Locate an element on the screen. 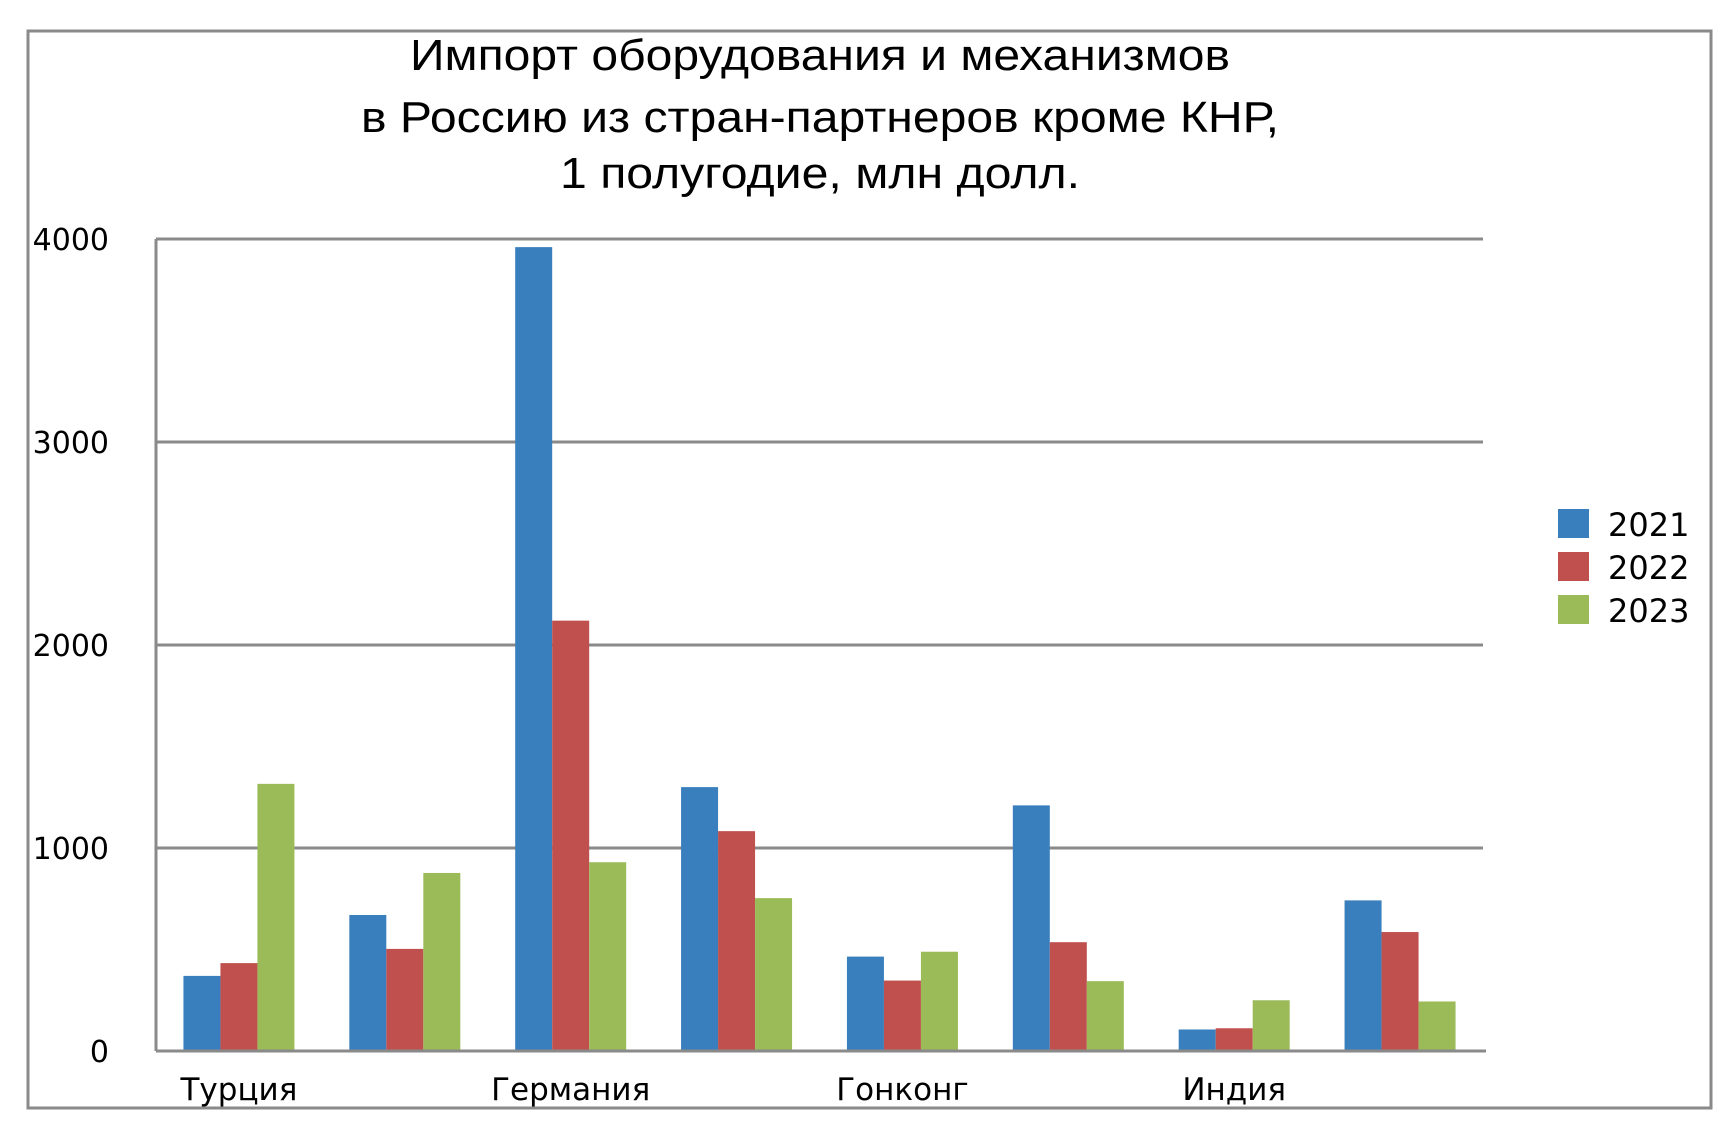 This screenshot has width=1732, height=1131. legend-label: 2021 is located at coordinates (1648, 525).